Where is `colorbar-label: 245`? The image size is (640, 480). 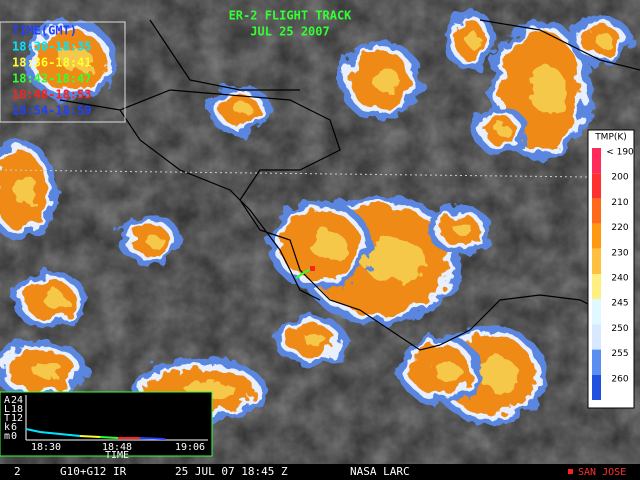
colorbar-label: 245 is located at coordinates (619, 304).